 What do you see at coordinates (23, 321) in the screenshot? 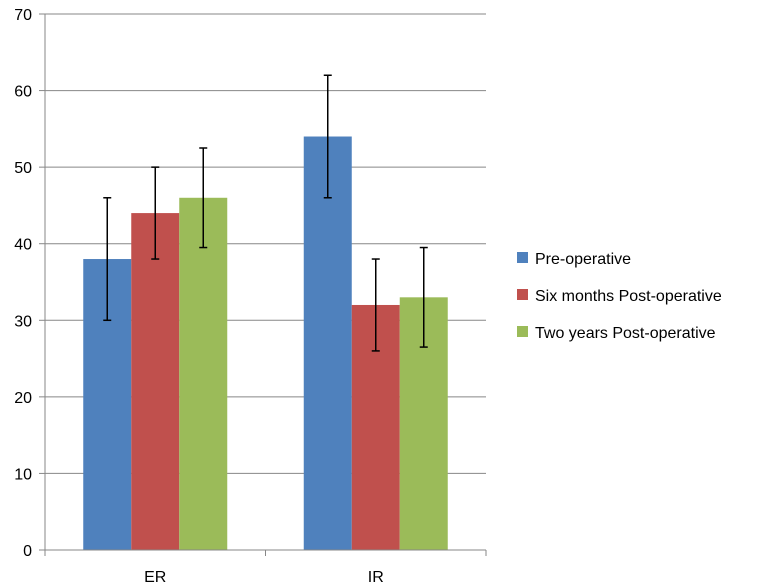
I see `y-tick-label: 30` at bounding box center [23, 321].